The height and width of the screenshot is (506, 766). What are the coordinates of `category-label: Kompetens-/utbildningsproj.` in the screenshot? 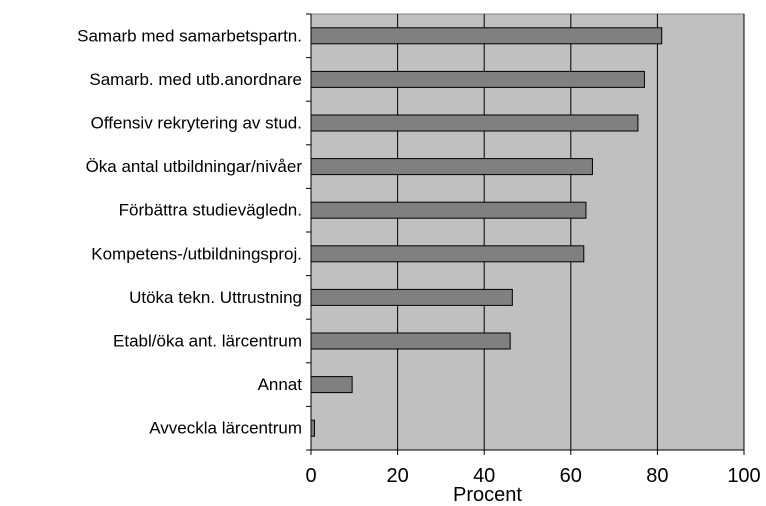 It's located at (196, 253).